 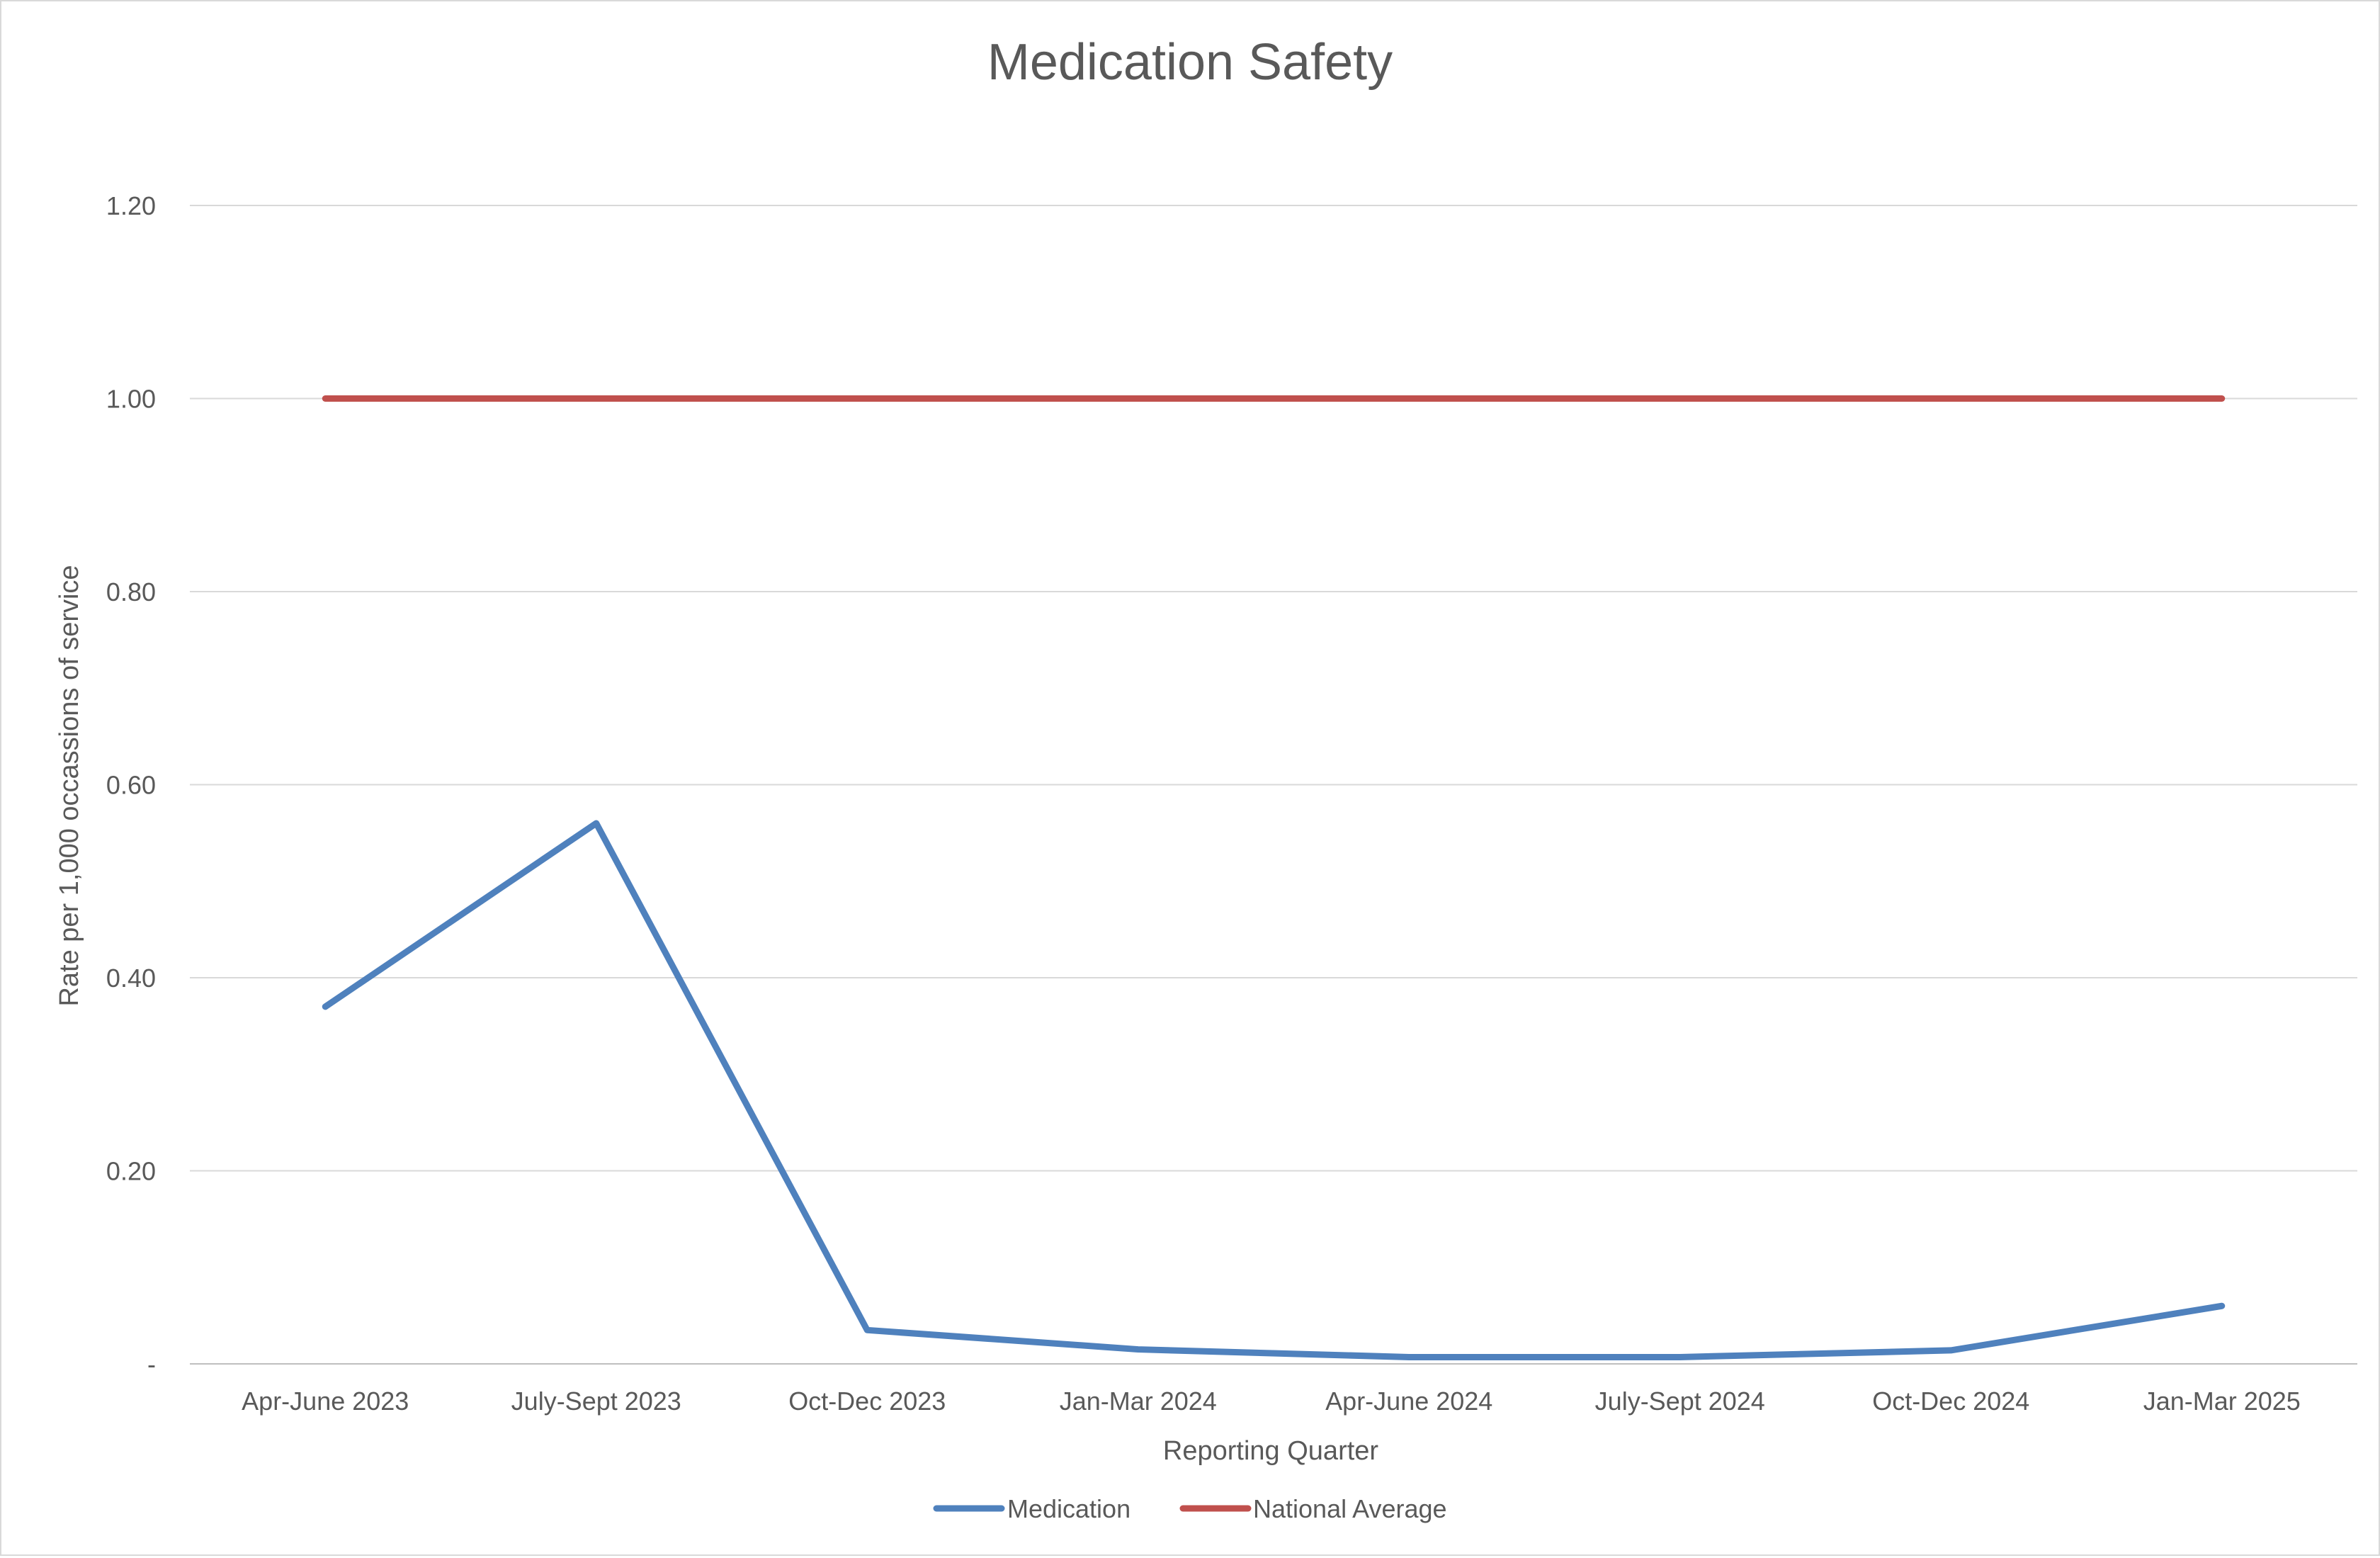 I want to click on y-axis-ticks: - 0.20 0.40 0.60 0.80 1.00 1.20, so click(x=131, y=785).